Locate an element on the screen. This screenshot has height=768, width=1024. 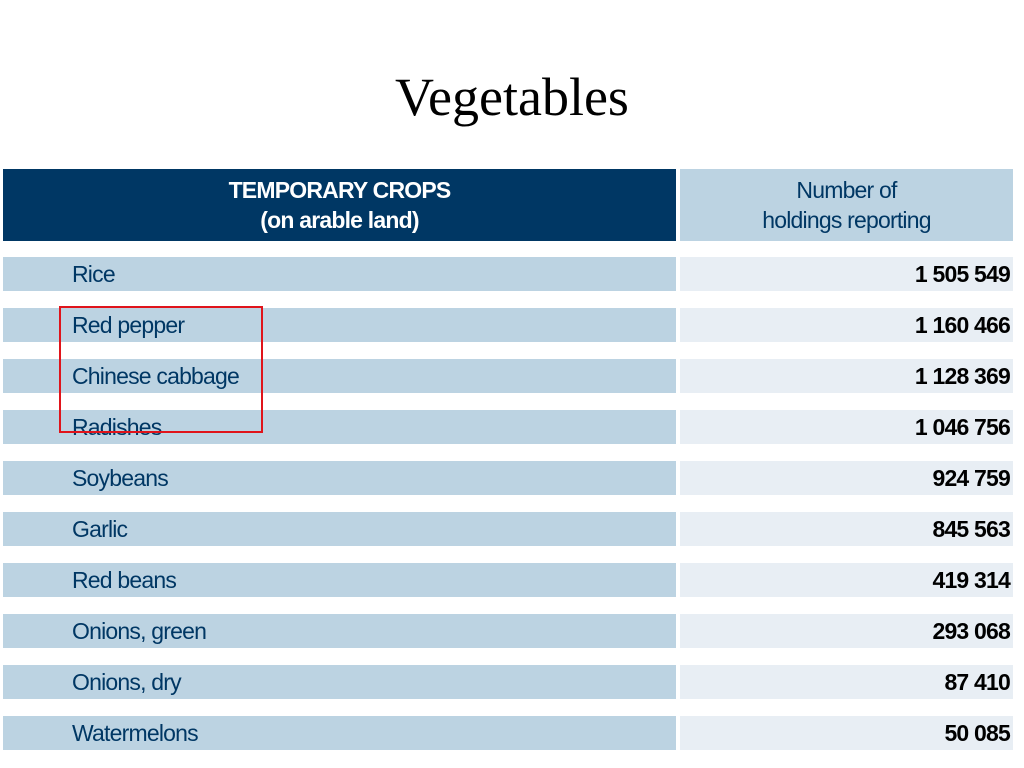
holdings-value-cell: 924 759 is located at coordinates (846, 478).